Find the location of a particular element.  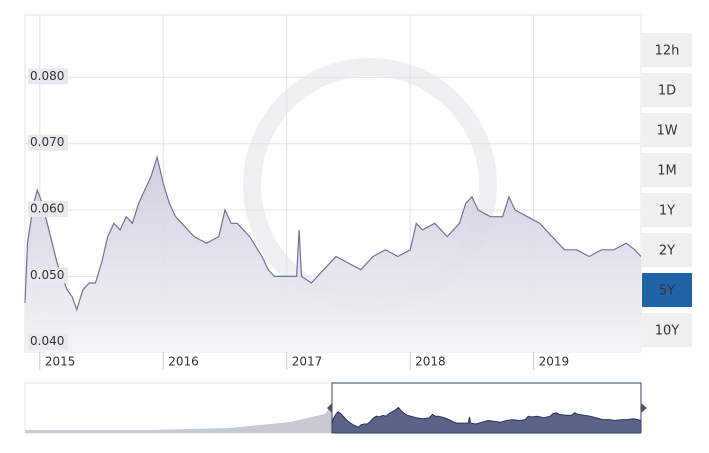

y-tick-label: 0.040 is located at coordinates (47, 341).